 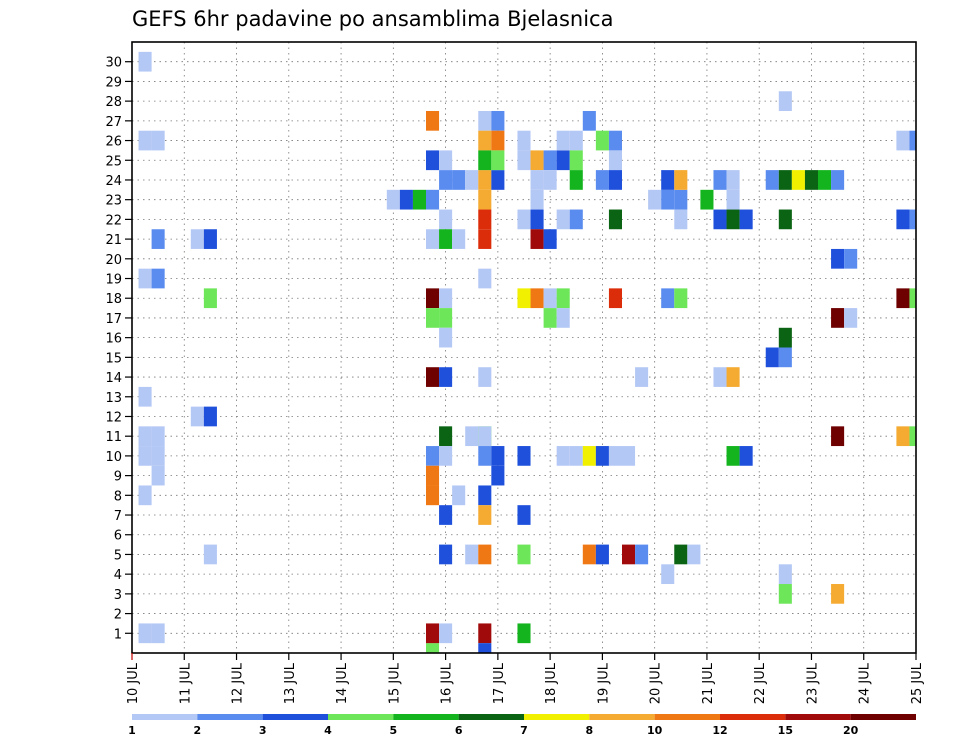 I want to click on y-tick-label: 16, so click(x=113, y=339).